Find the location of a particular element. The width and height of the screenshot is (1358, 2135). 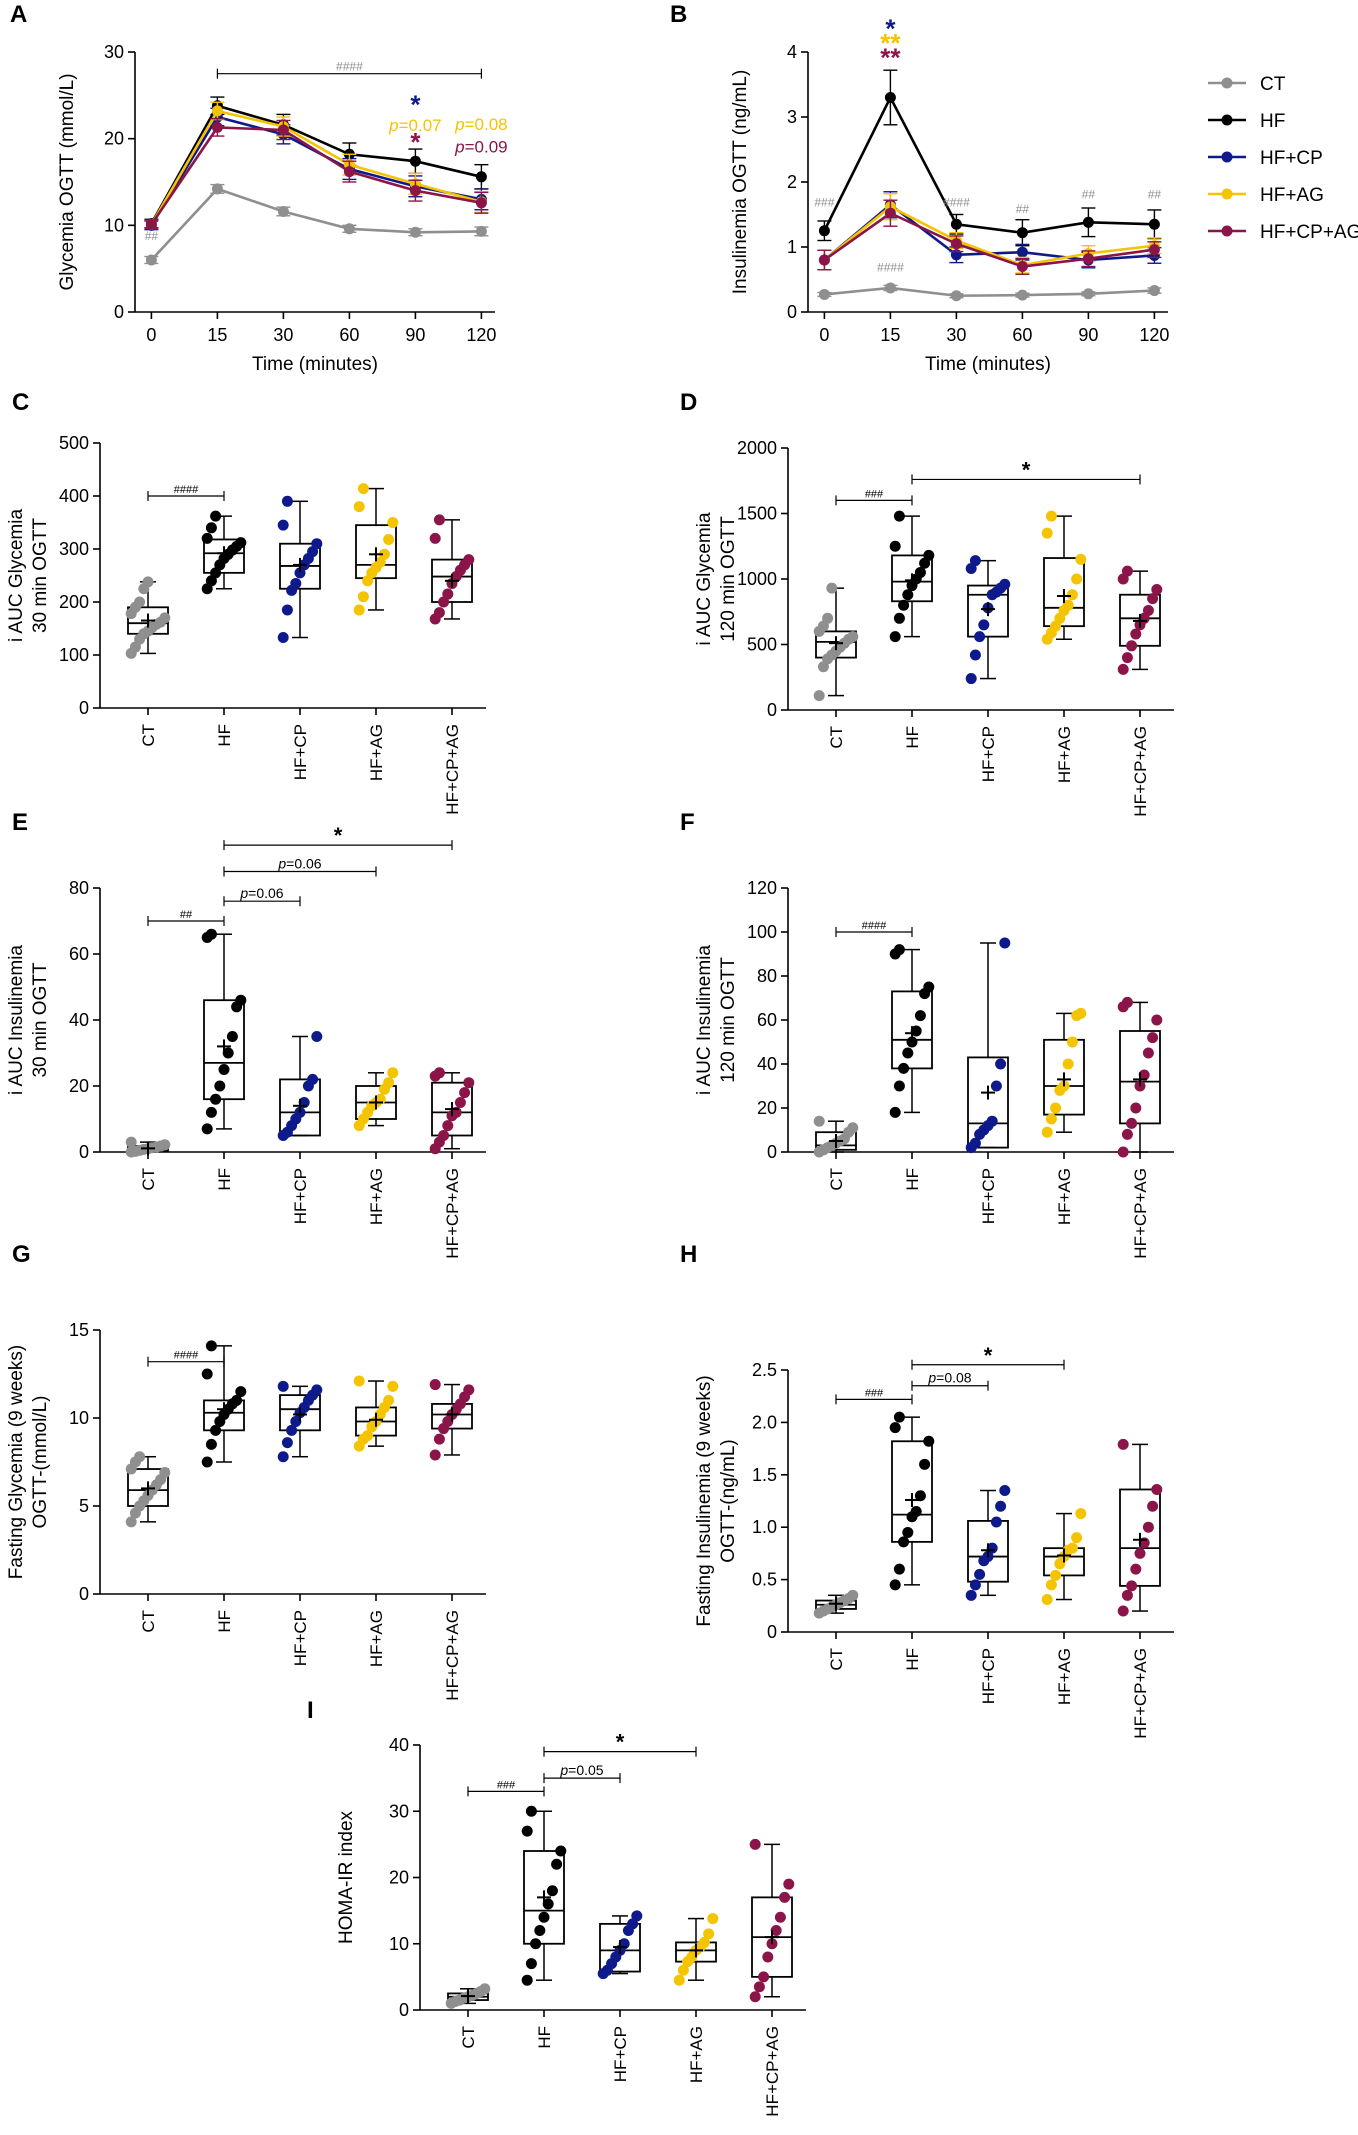

series-HF+CP is located at coordinates (989, 231).